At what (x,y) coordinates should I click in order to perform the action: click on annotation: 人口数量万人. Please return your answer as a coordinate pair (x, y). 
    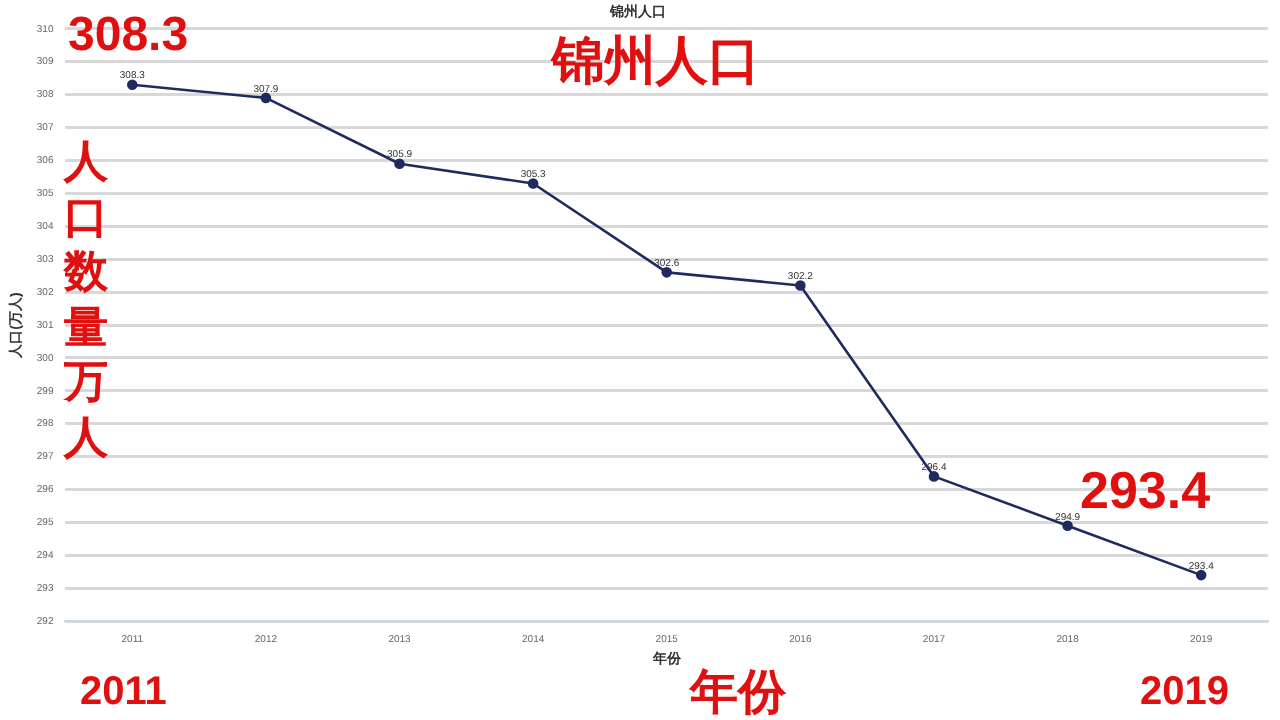
    Looking at the image, I should click on (86, 301).